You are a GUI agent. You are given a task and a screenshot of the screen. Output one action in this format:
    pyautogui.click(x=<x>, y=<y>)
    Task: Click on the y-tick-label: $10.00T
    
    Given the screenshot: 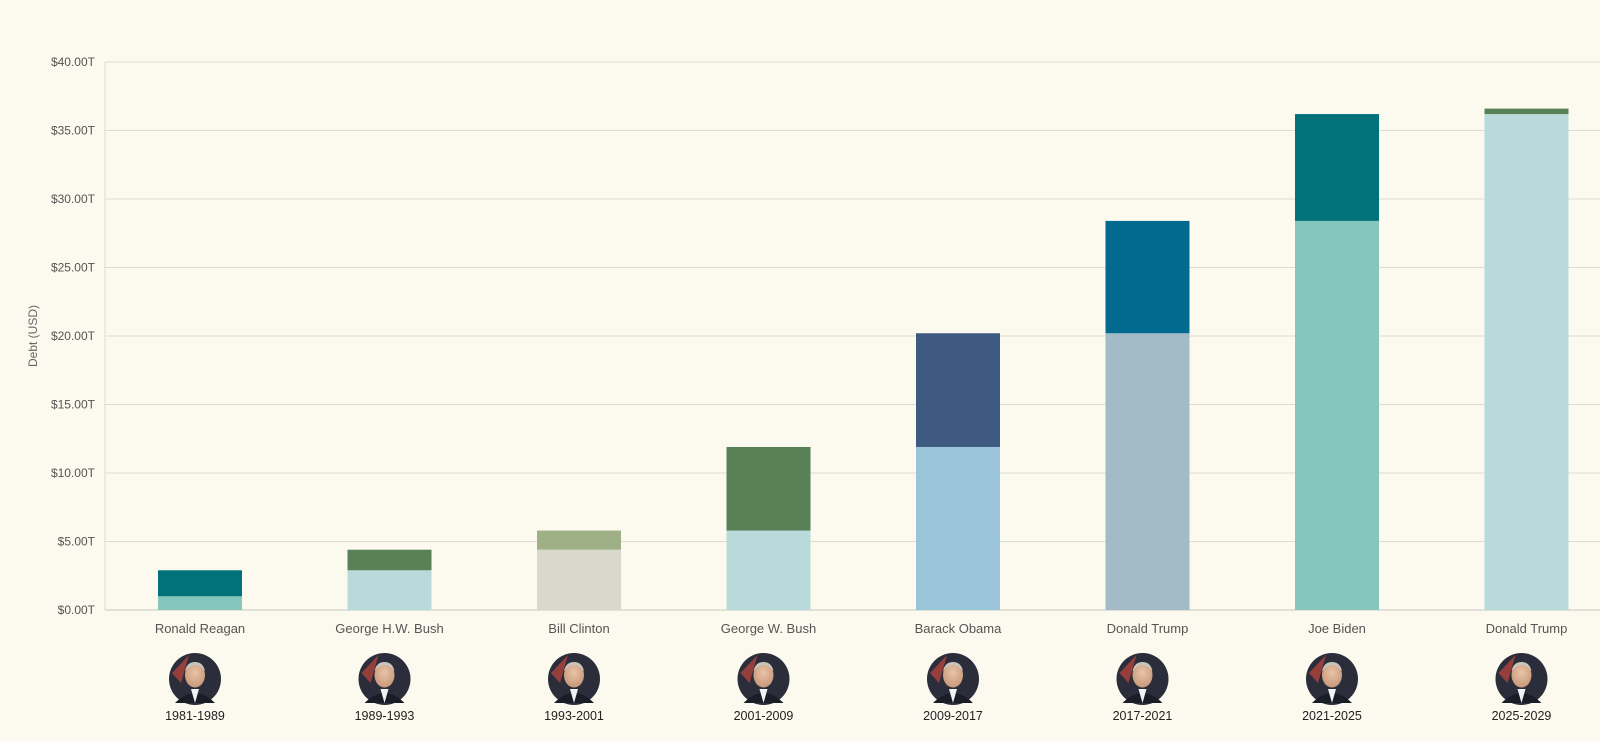 What is the action you would take?
    pyautogui.click(x=73, y=473)
    